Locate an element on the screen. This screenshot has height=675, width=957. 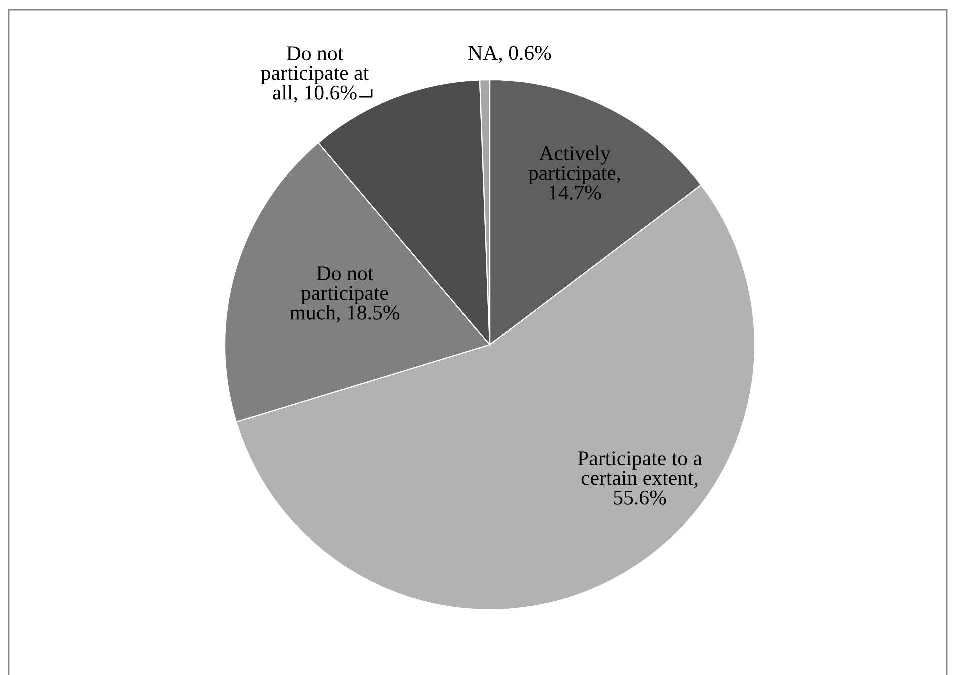
slice-label: Participate to a certain extent, 55.6% is located at coordinates (640, 478).